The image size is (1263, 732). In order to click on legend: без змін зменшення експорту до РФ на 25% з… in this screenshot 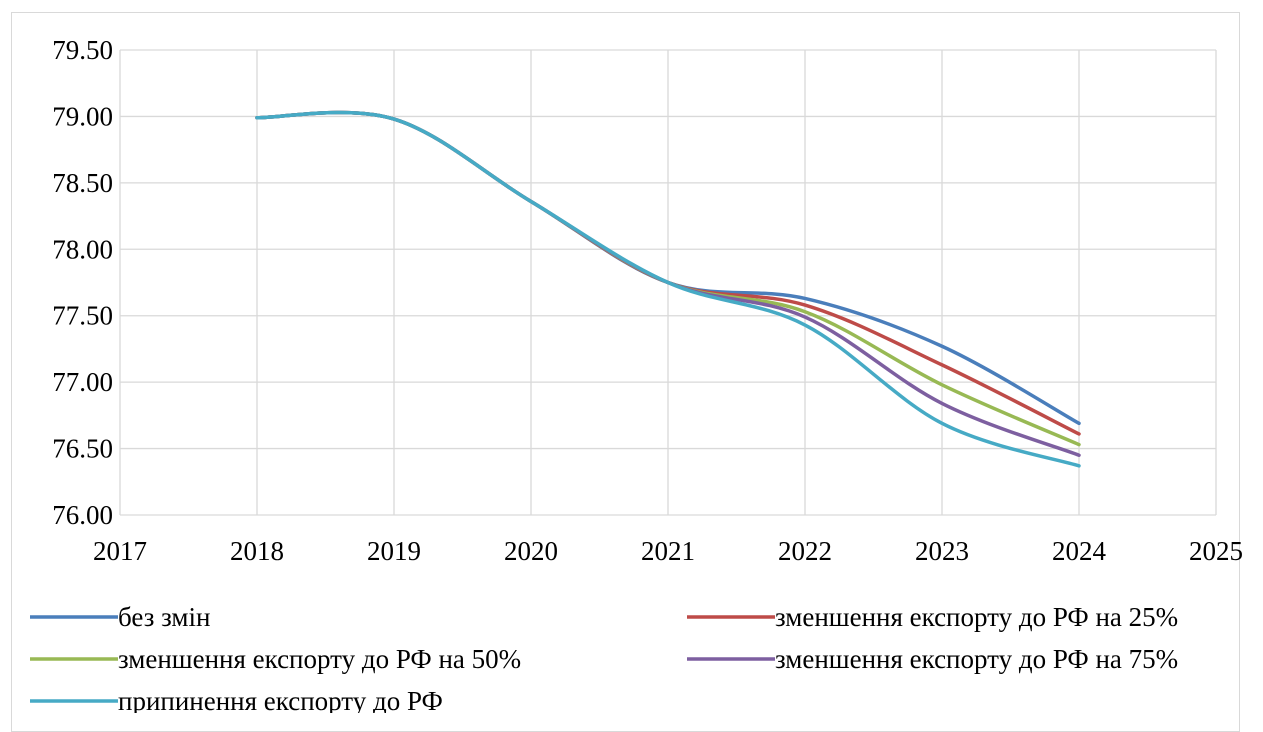, I will do `click(604, 657)`.